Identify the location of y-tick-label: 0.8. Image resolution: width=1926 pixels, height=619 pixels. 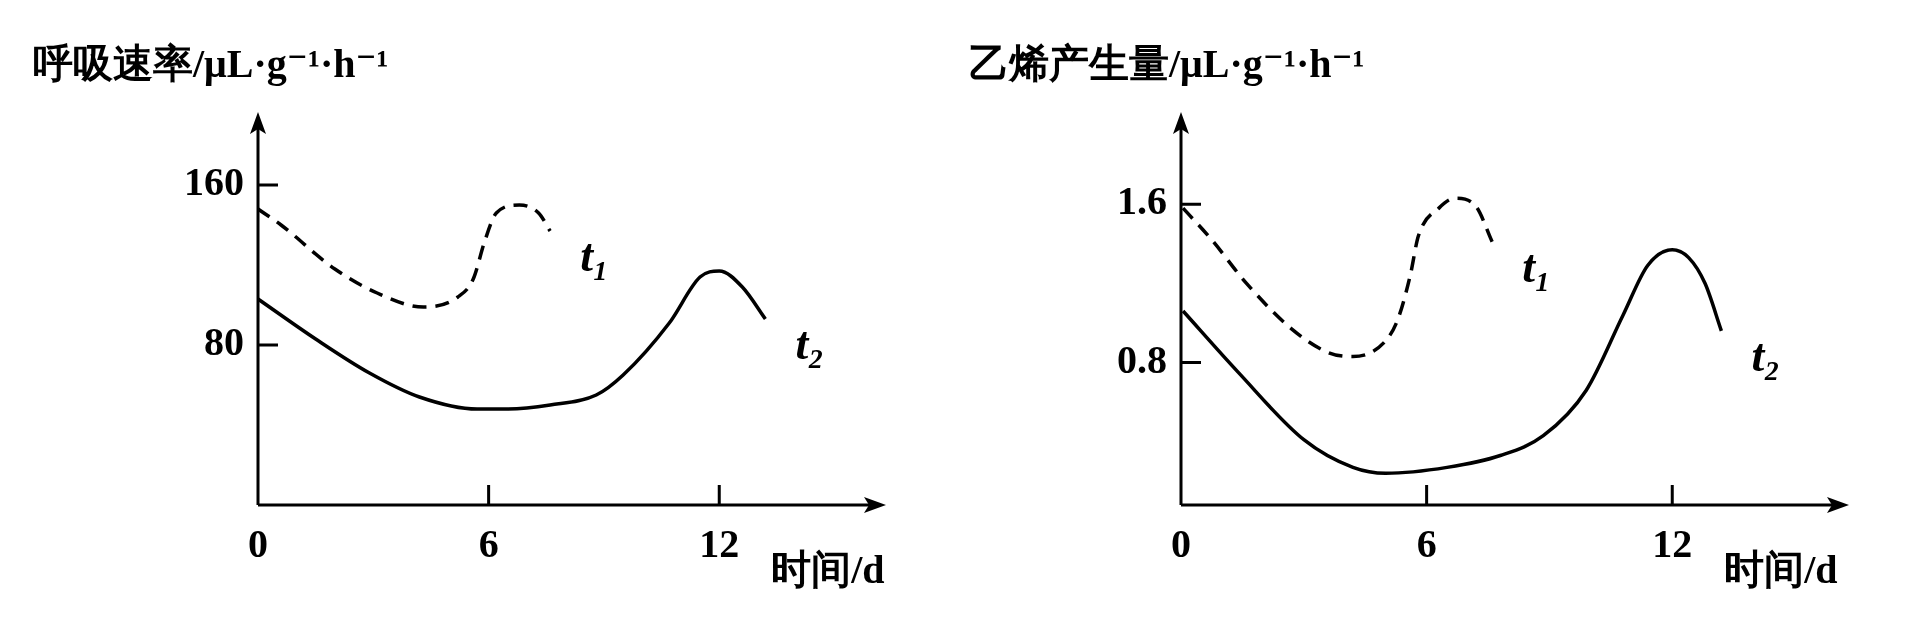
(1142, 359).